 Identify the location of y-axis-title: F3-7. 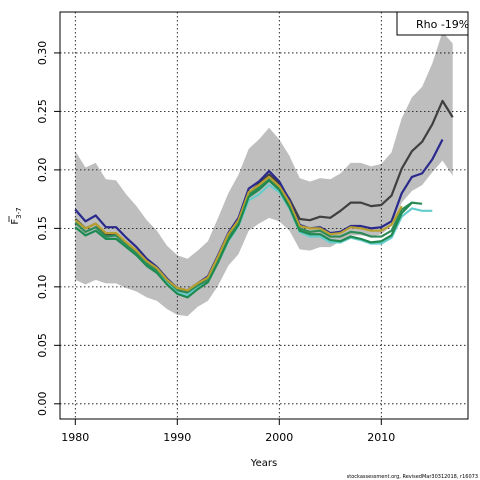
(15, 216).